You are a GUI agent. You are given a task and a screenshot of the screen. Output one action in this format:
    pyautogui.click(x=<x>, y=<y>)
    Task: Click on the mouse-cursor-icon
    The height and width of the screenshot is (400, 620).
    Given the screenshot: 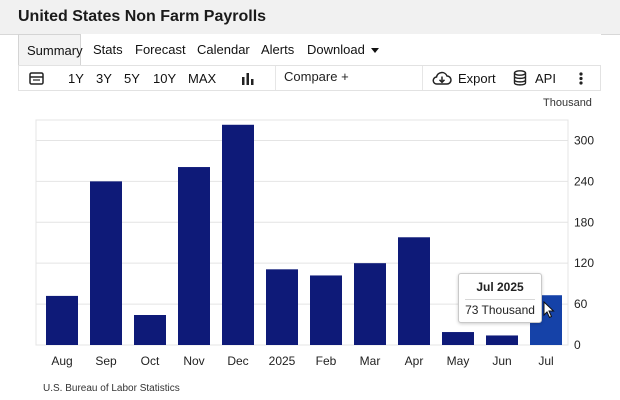 What is the action you would take?
    pyautogui.click(x=549, y=310)
    